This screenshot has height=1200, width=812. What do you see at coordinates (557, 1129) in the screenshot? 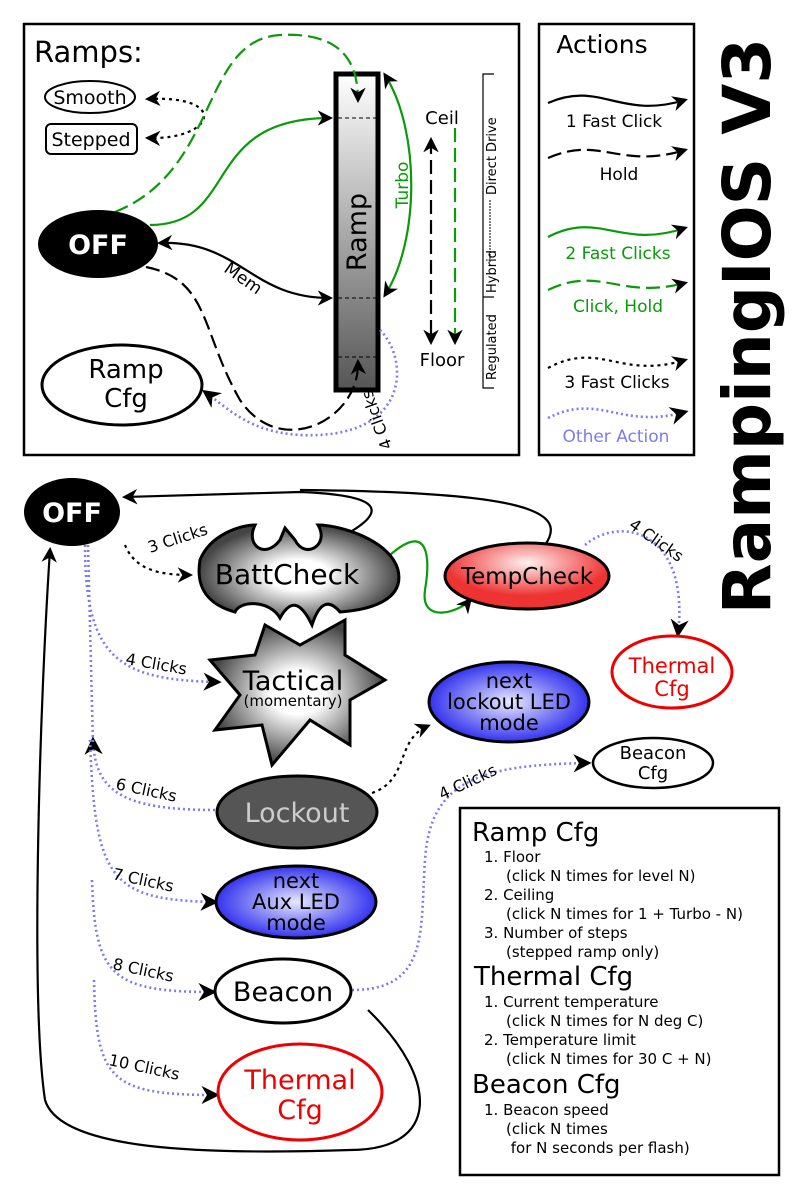
I see `note-line: (click N times` at bounding box center [557, 1129].